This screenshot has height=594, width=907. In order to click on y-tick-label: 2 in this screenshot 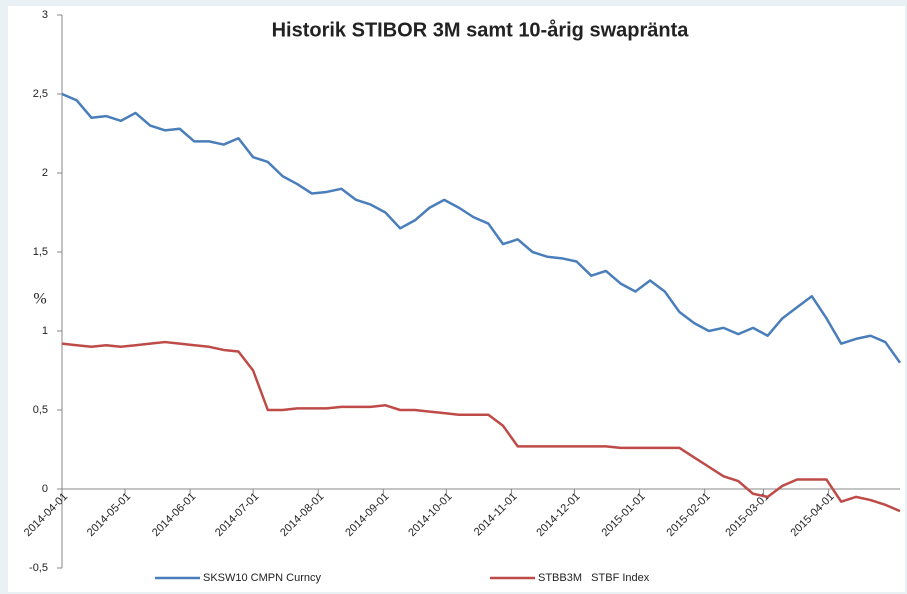, I will do `click(45, 173)`.